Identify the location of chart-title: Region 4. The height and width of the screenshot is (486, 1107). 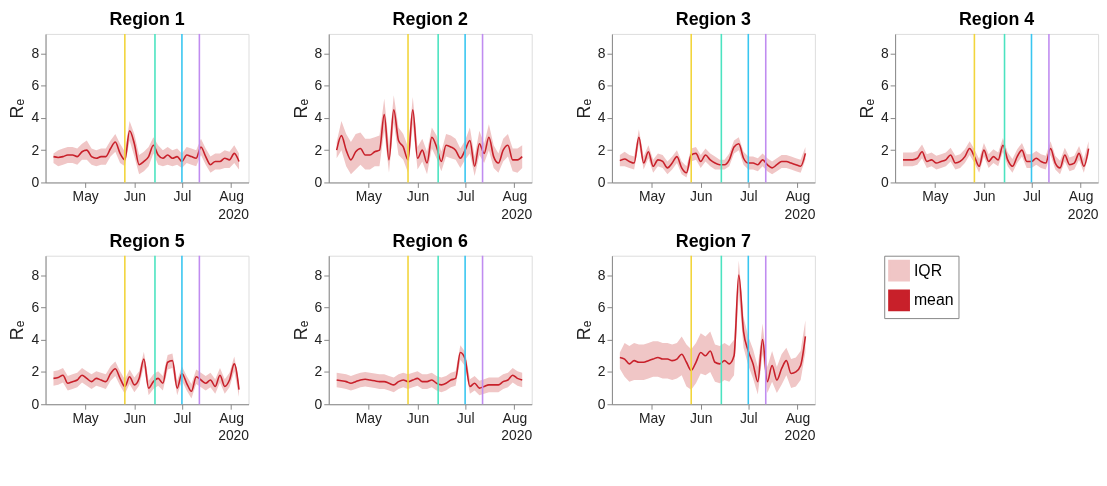
(996, 19).